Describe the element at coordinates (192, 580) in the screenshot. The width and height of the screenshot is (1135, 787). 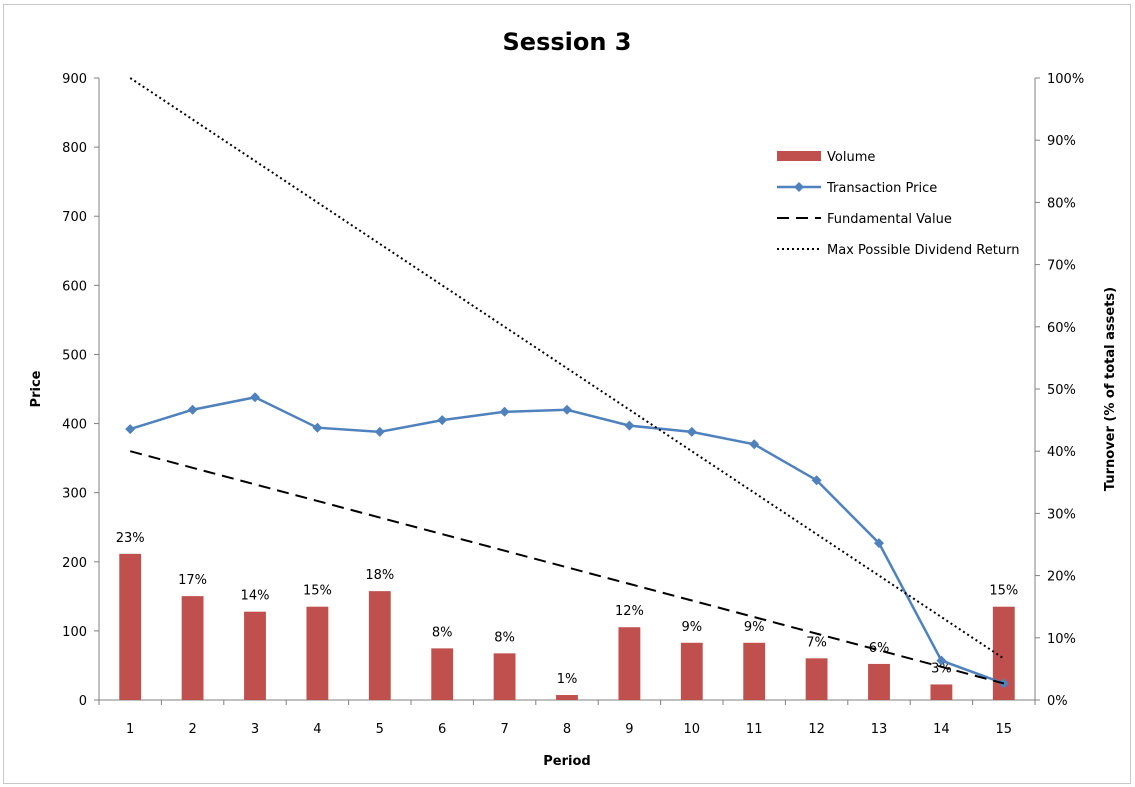
I see `bar-data-label: 17%` at that location.